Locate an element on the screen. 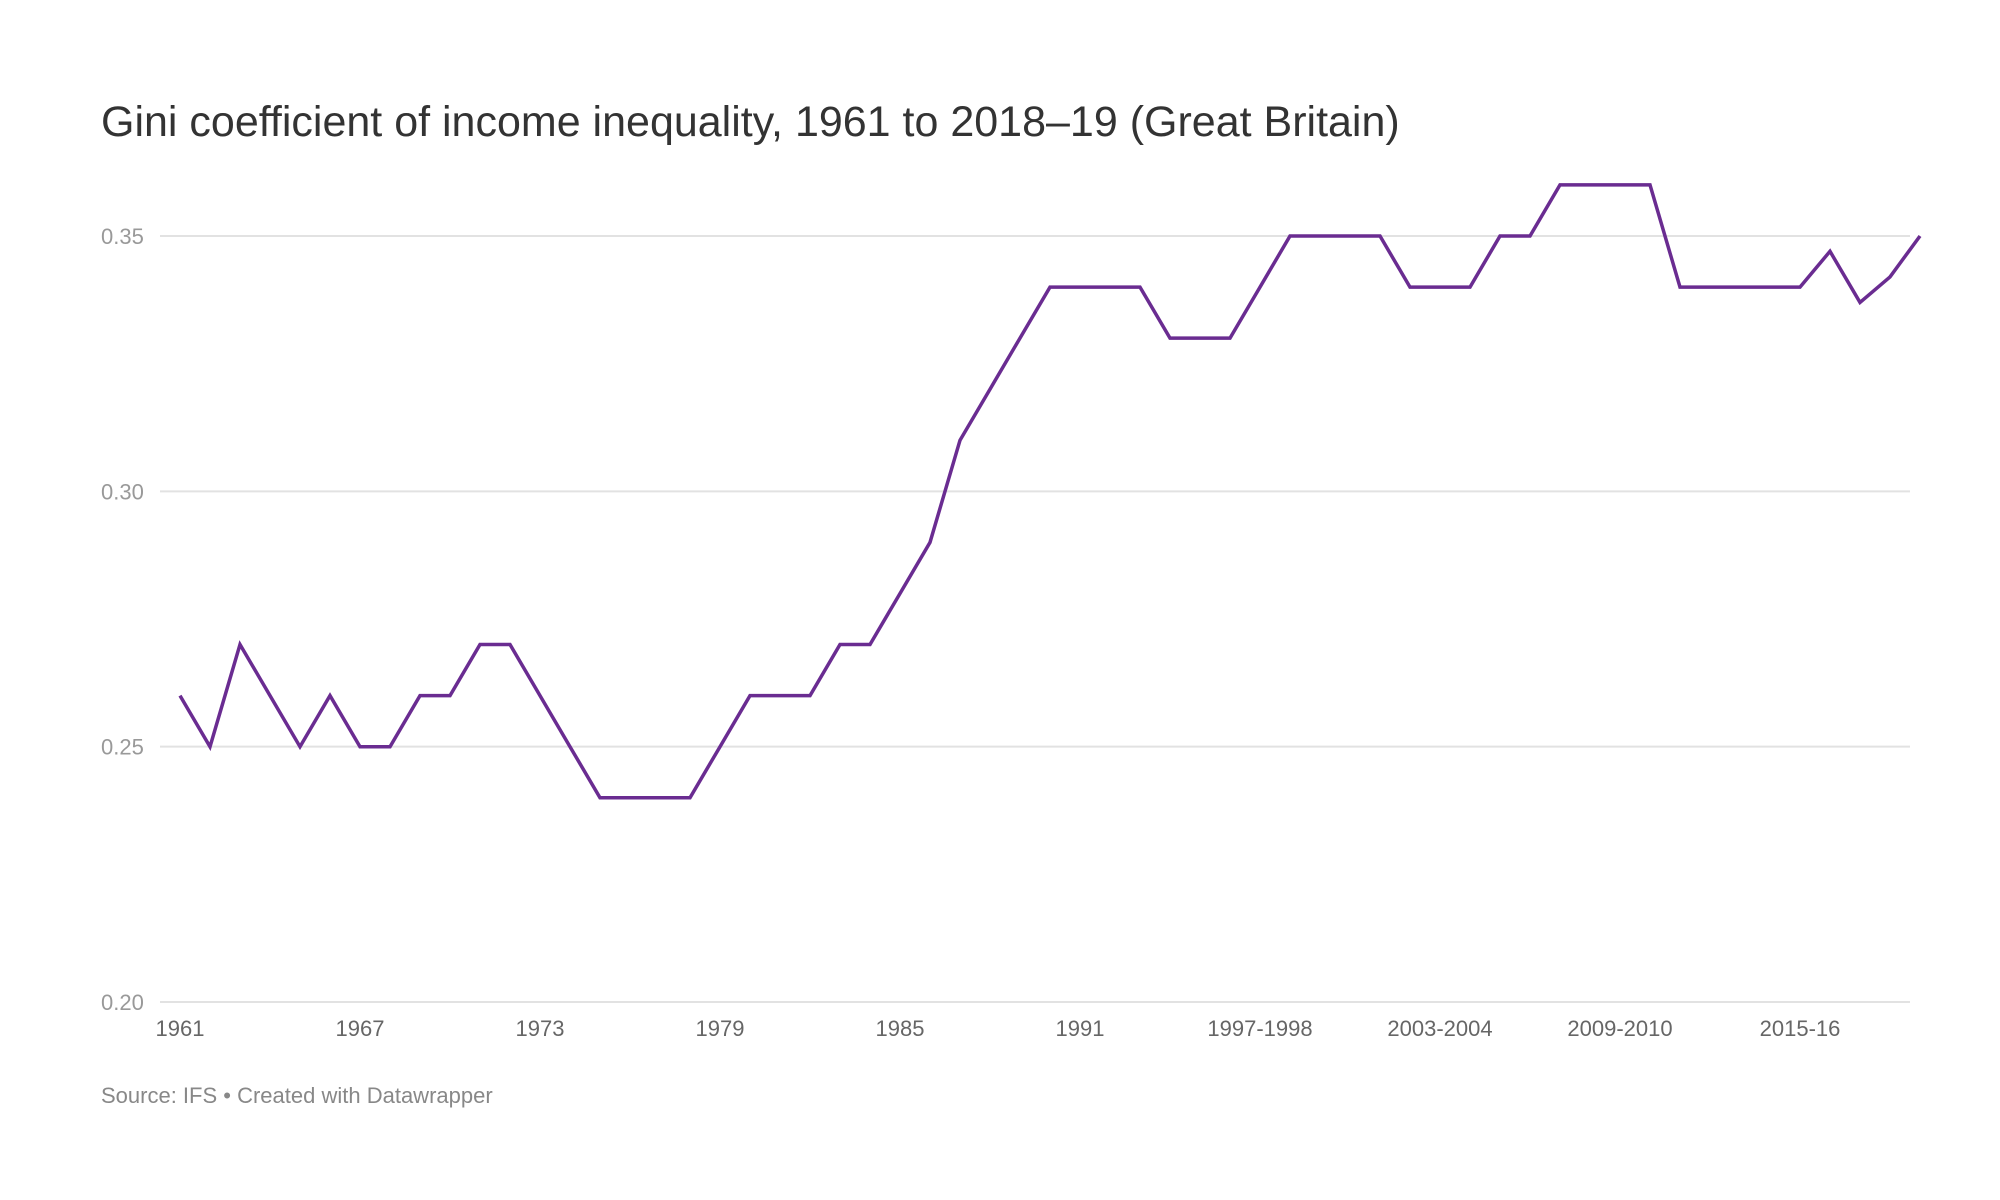 The image size is (2000, 1200). x-tick-label: 1961 is located at coordinates (180, 1028).